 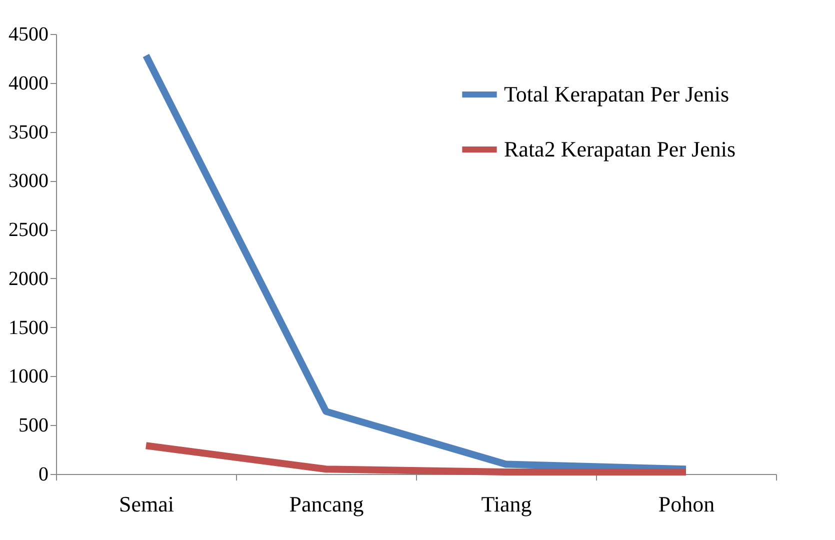 What do you see at coordinates (43, 475) in the screenshot?
I see `y-tick-label: 0` at bounding box center [43, 475].